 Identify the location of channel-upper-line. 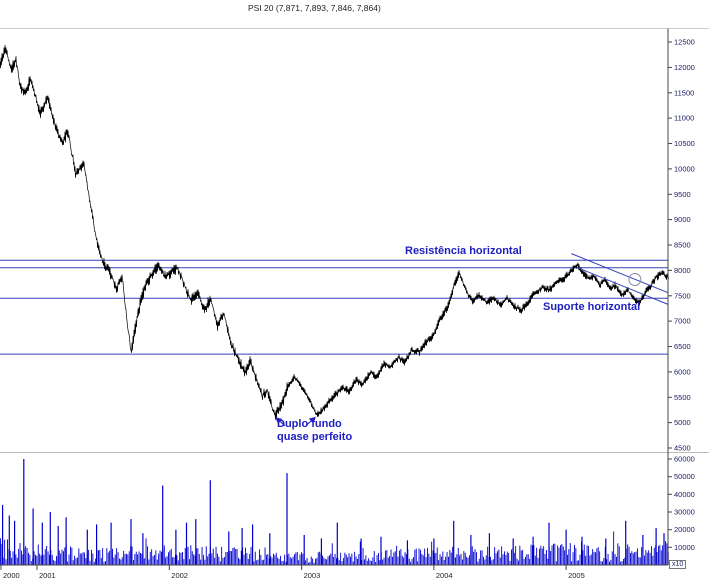
(620, 273).